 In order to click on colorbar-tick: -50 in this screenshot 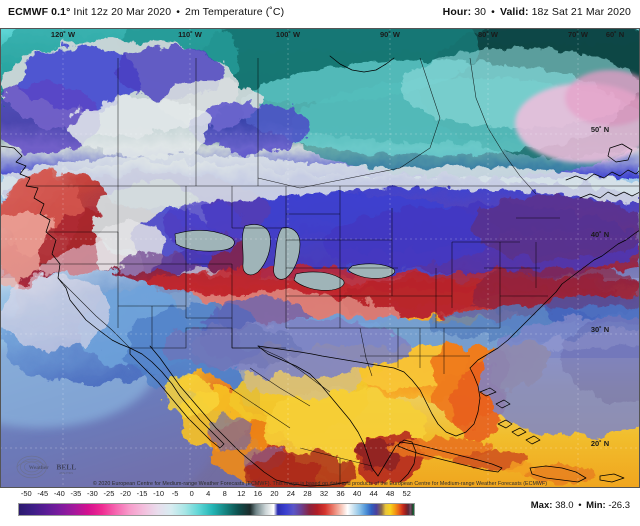, I will do `click(26, 493)`.